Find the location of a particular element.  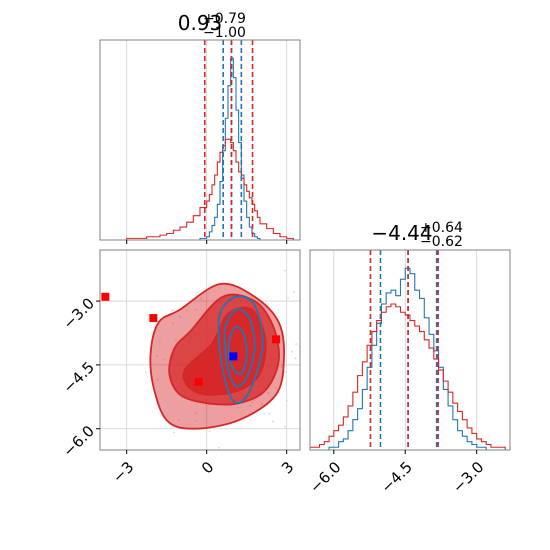

title-value: 0.93 is located at coordinates (200, 23).